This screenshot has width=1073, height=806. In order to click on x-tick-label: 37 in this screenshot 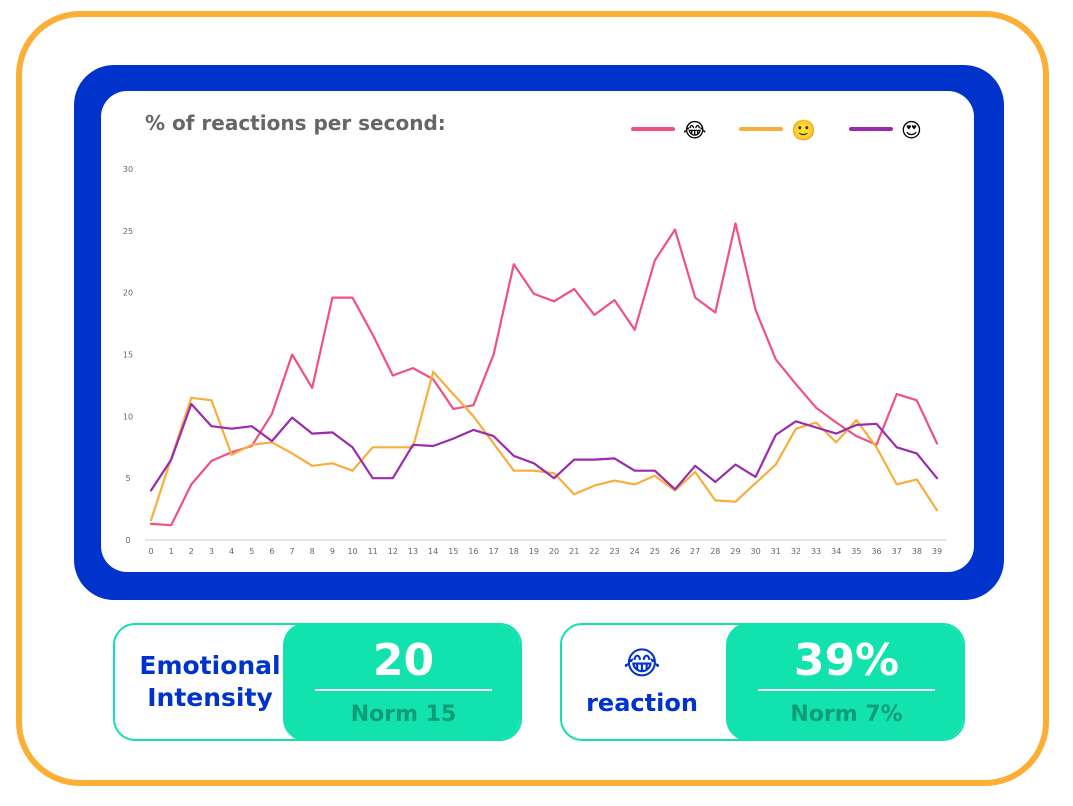, I will do `click(897, 551)`.